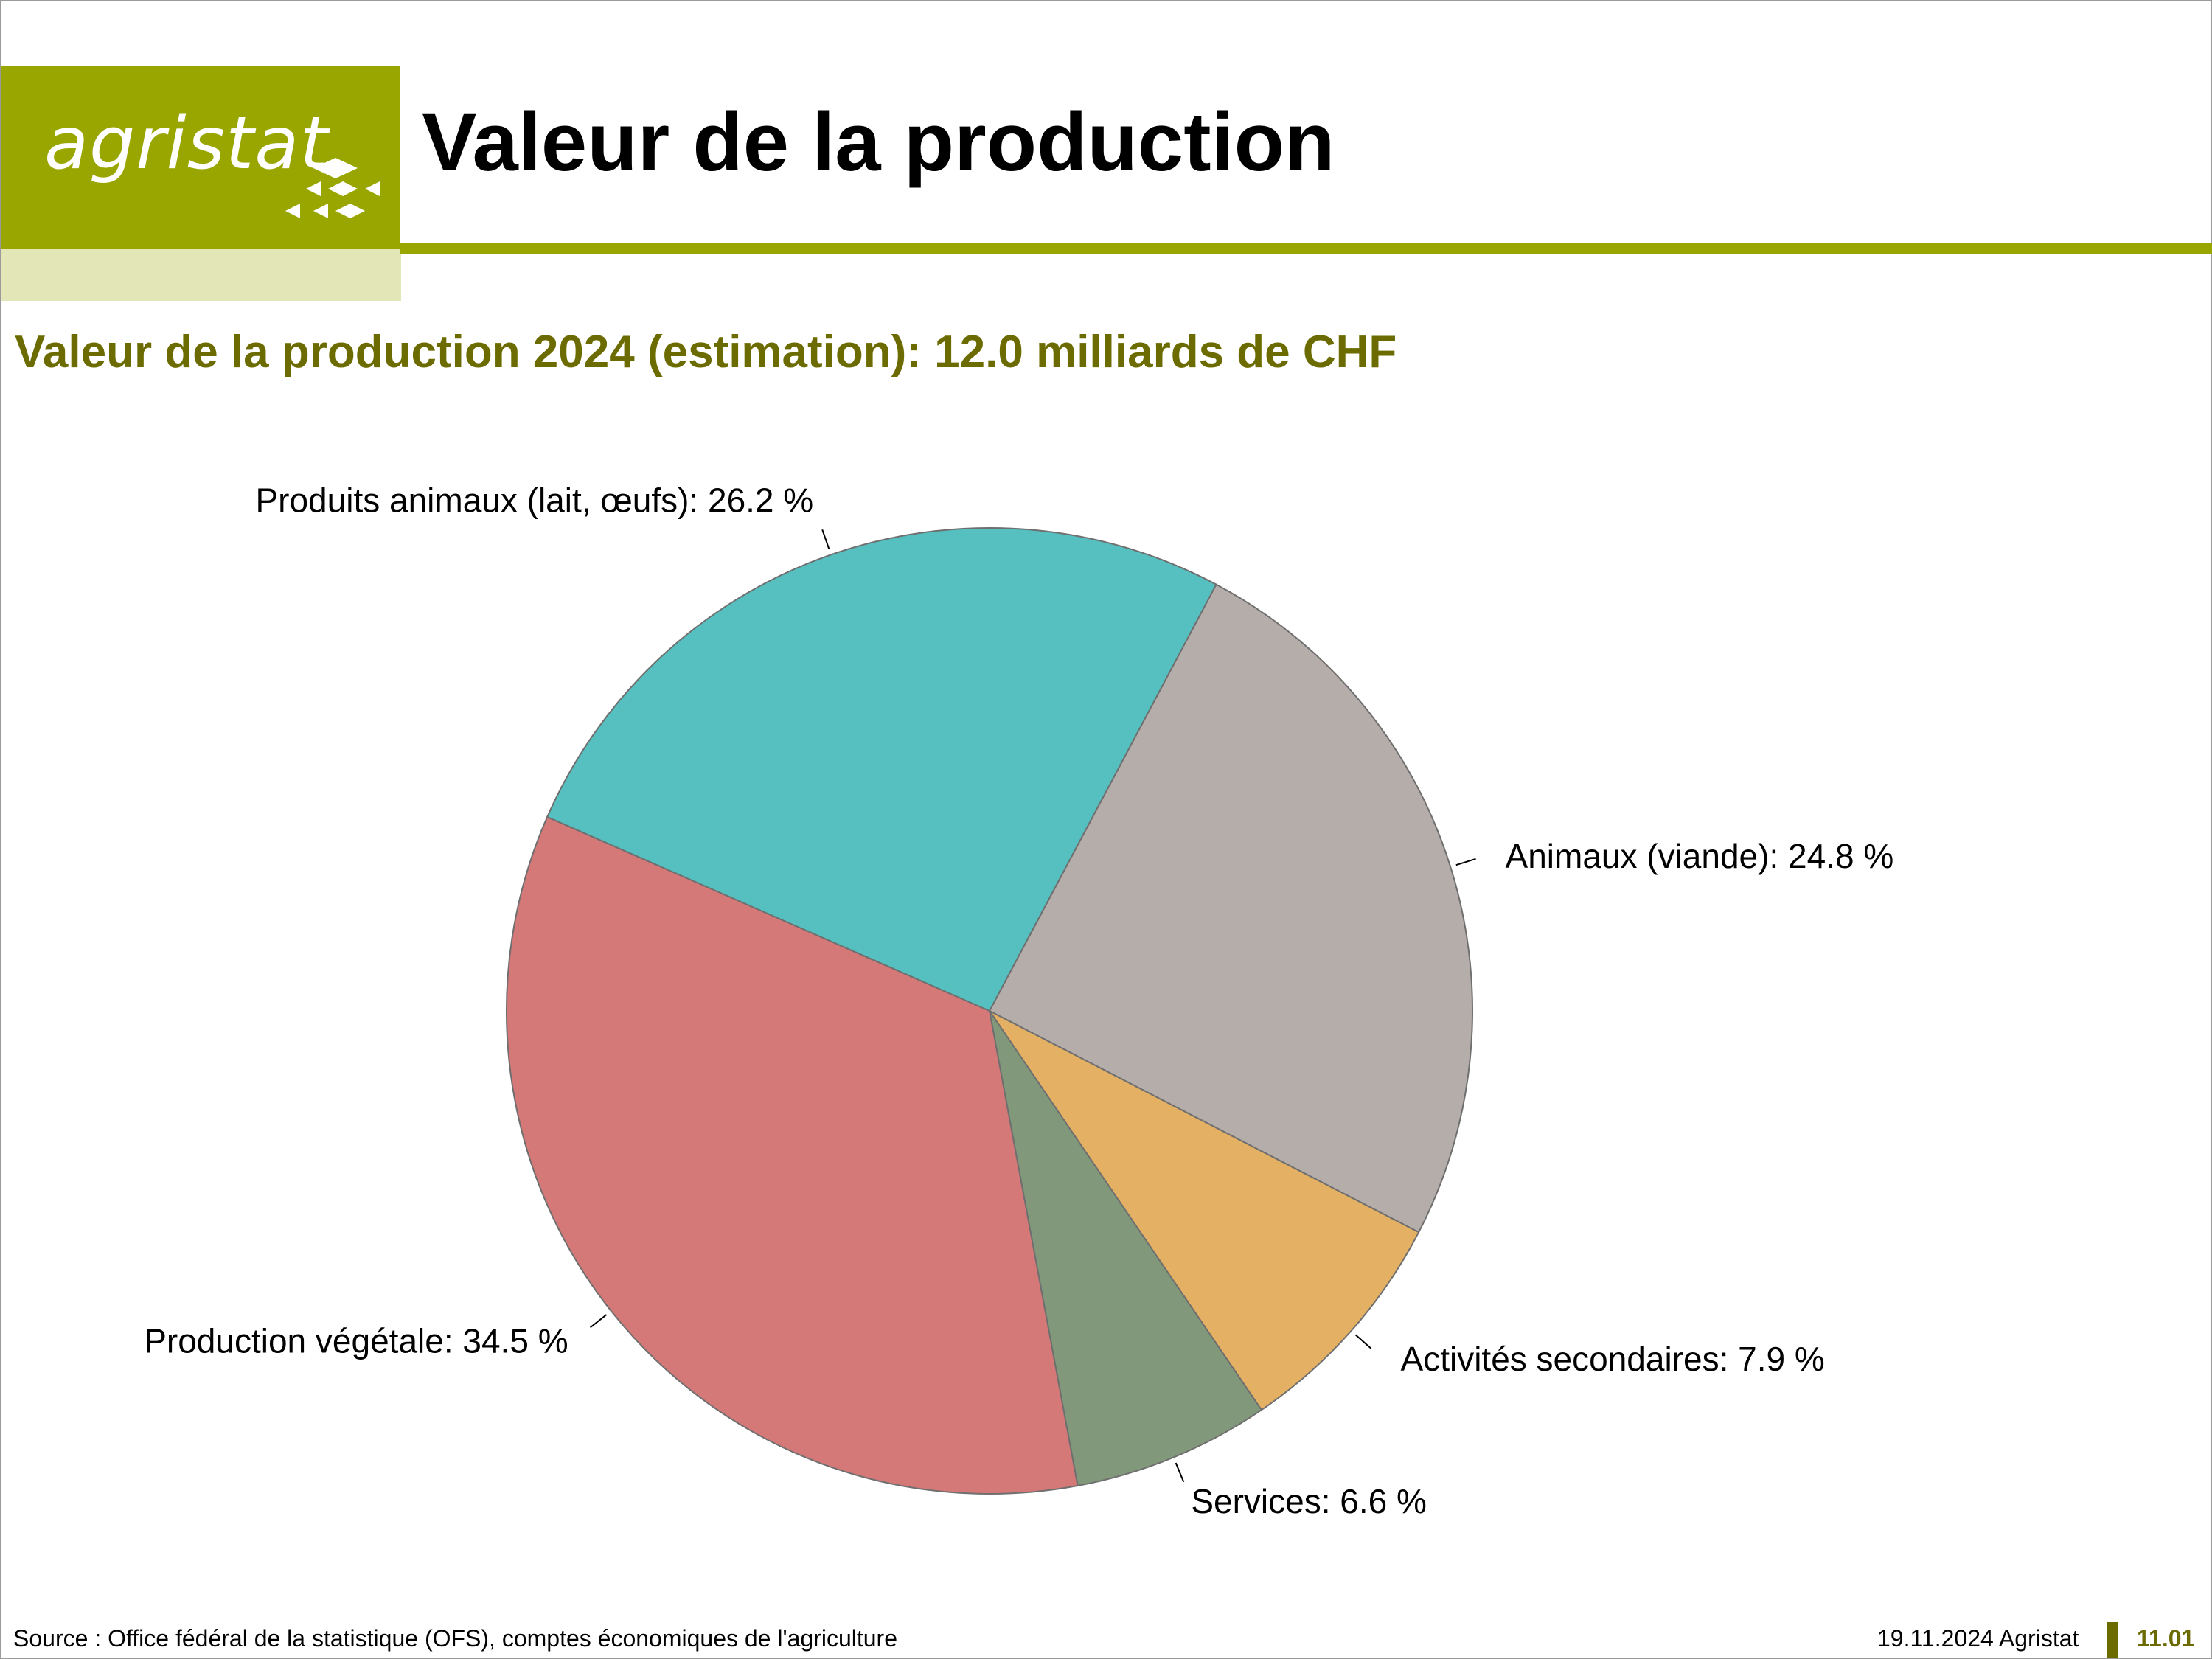 This screenshot has height=1659, width=2212. Describe the element at coordinates (1700, 856) in the screenshot. I see `slice-label: Animaux (viande): 24.8 %` at that location.